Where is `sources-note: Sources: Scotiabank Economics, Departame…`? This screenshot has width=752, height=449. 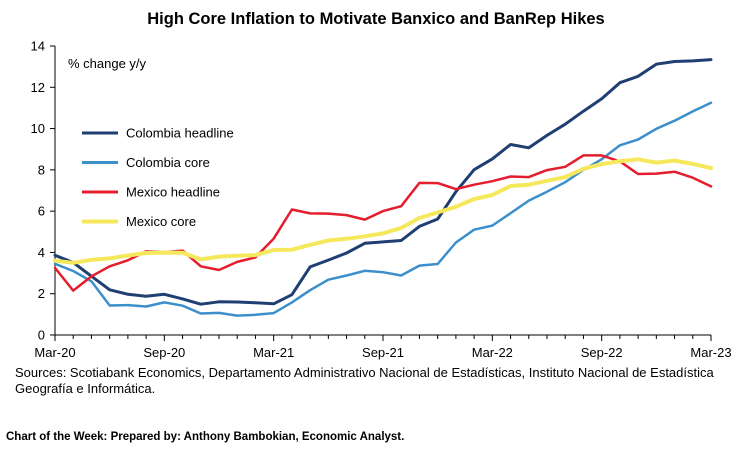
sources-note: Sources: Scotiabank Economics, Departame… is located at coordinates (364, 380).